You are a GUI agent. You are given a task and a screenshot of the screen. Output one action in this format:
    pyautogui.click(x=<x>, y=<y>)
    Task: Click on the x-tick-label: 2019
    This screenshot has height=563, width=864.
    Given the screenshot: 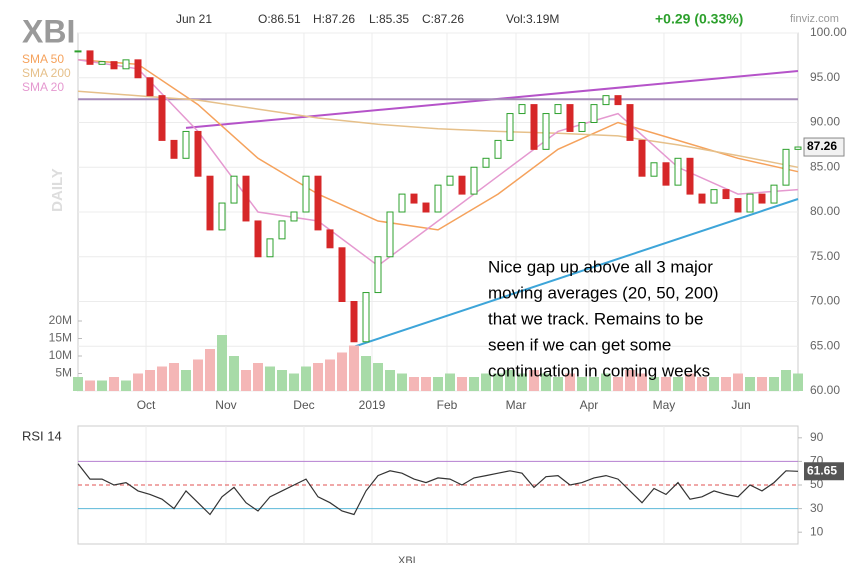 What is the action you would take?
    pyautogui.click(x=372, y=405)
    